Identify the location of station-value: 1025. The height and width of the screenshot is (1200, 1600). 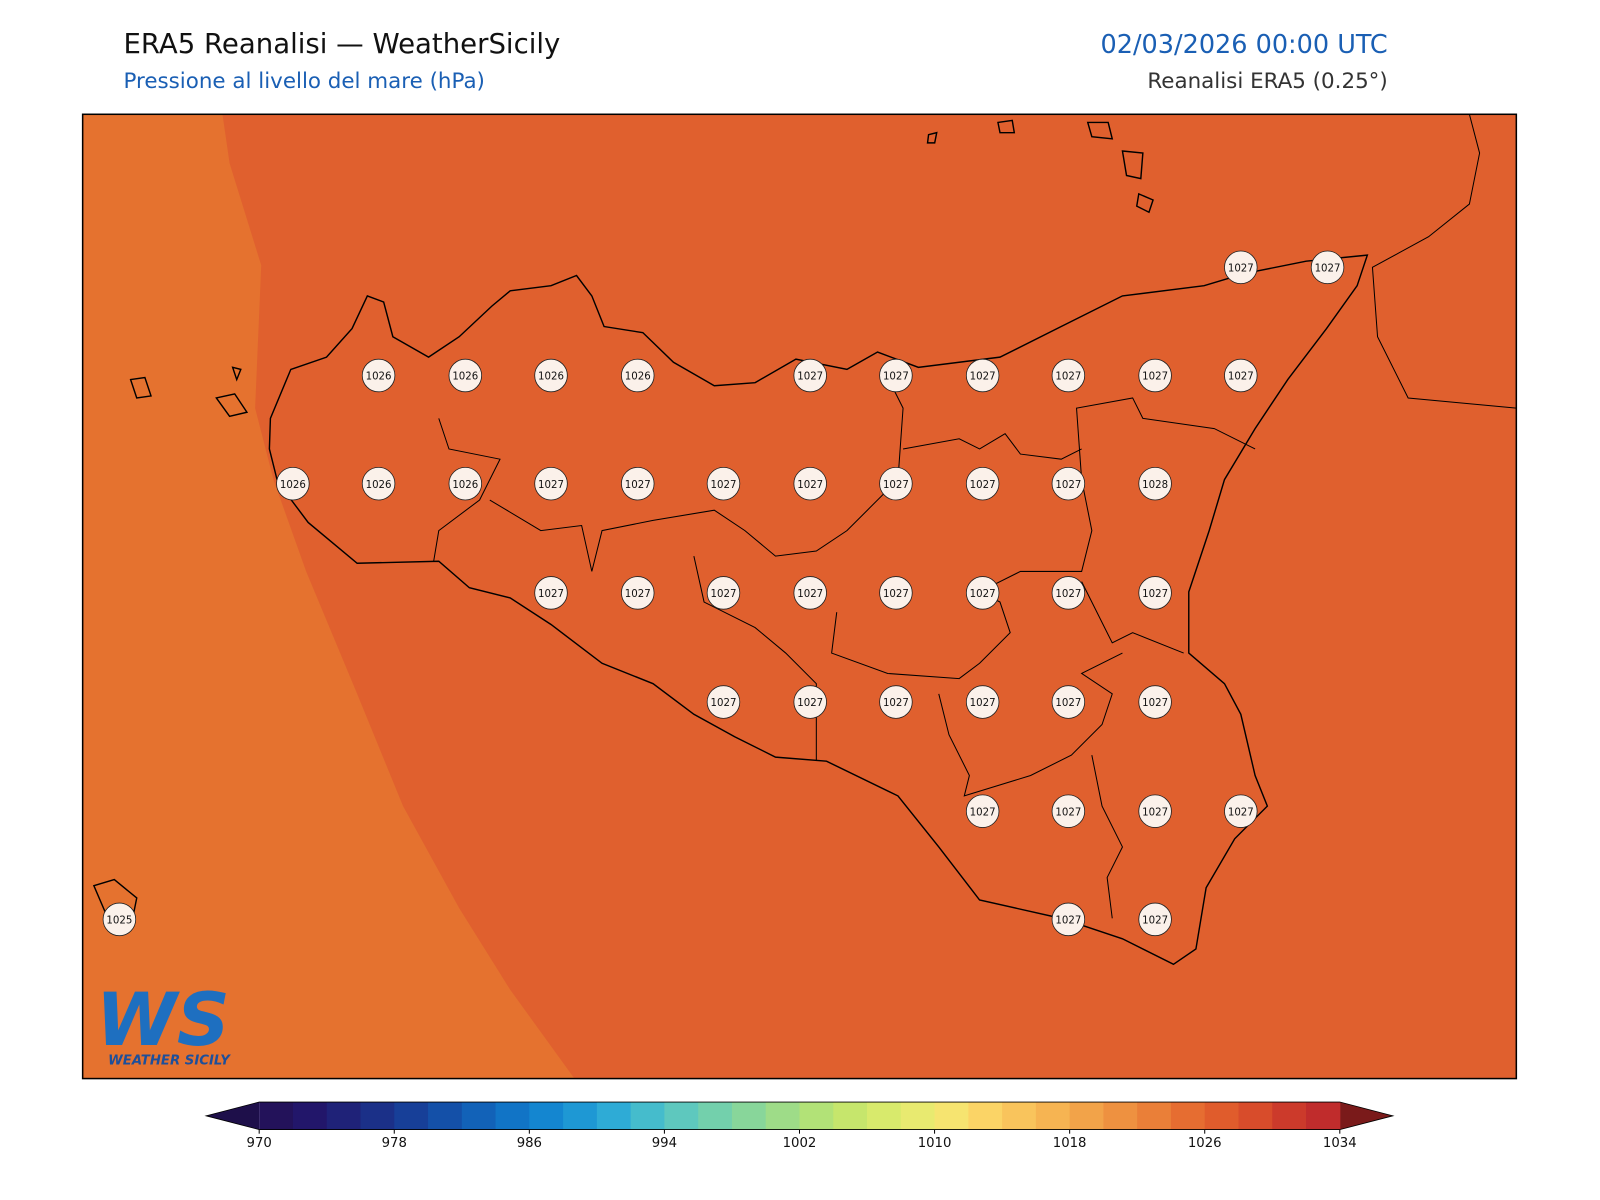
(119, 920).